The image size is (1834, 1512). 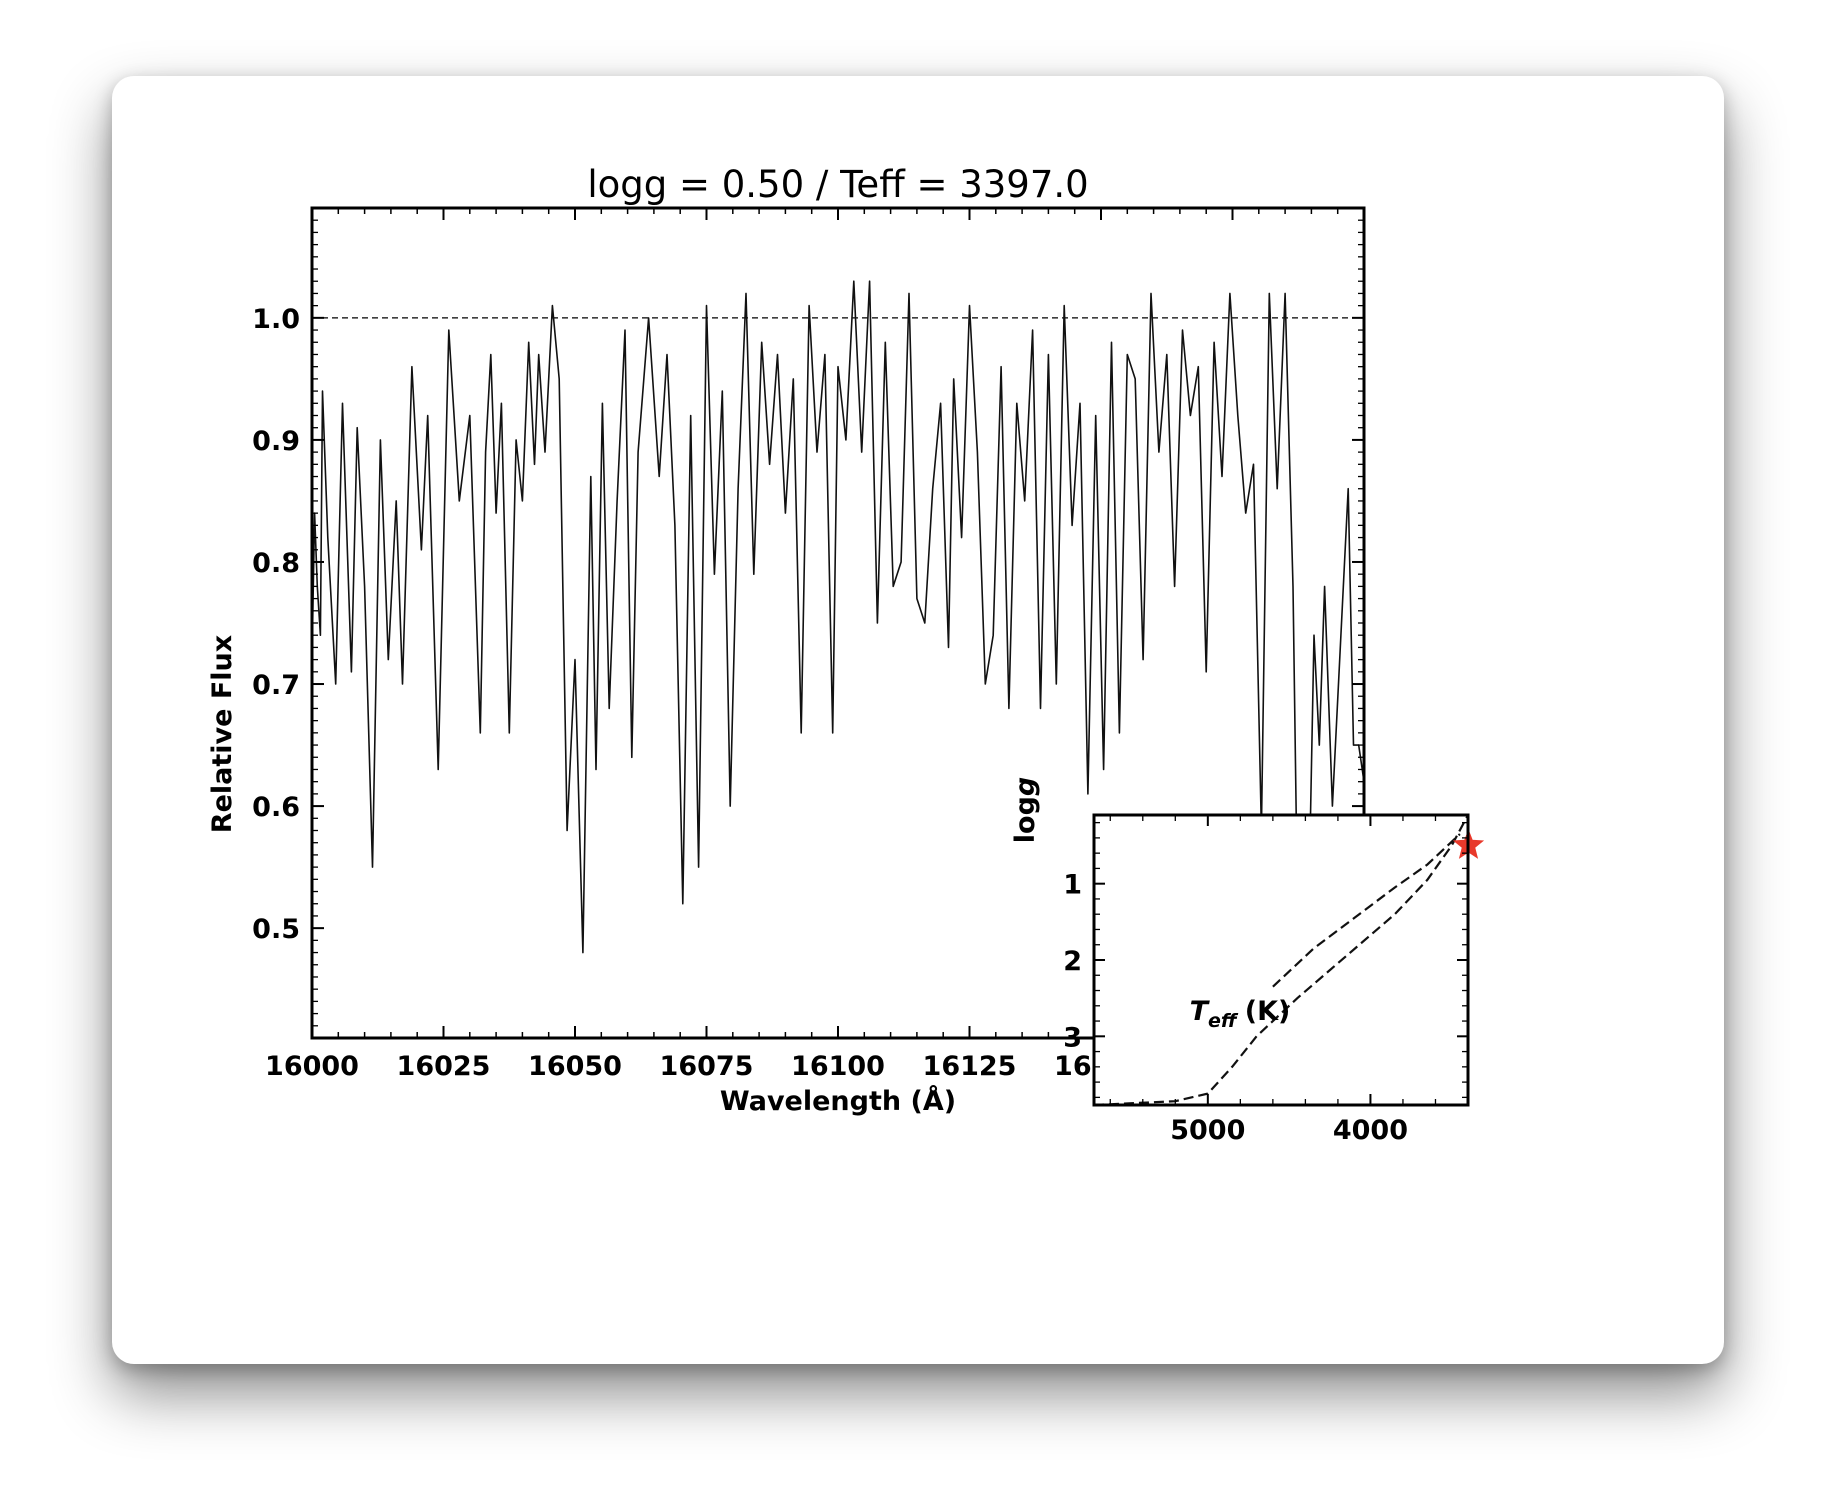 What do you see at coordinates (276, 929) in the screenshot?
I see `y-tick-label: 0.5` at bounding box center [276, 929].